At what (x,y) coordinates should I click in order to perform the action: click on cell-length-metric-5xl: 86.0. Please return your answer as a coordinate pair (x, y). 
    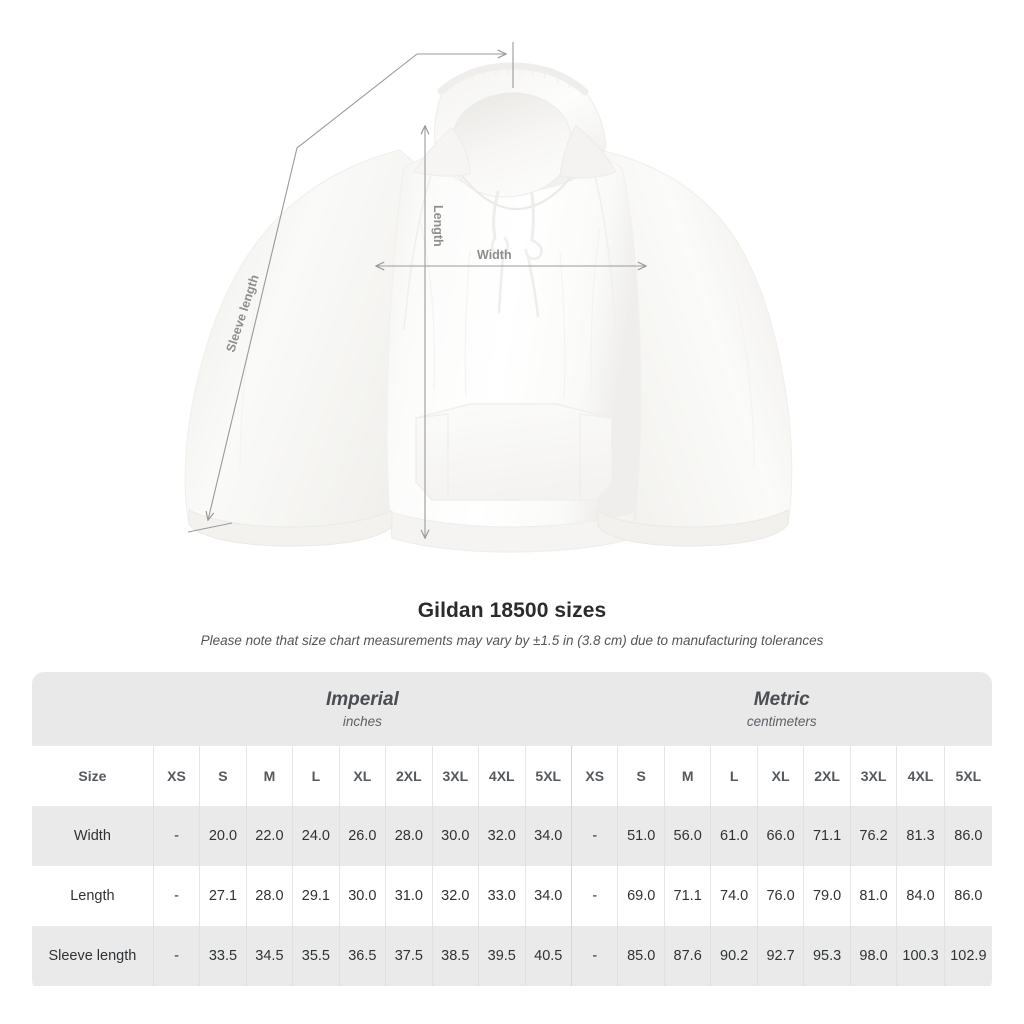
    Looking at the image, I should click on (968, 896).